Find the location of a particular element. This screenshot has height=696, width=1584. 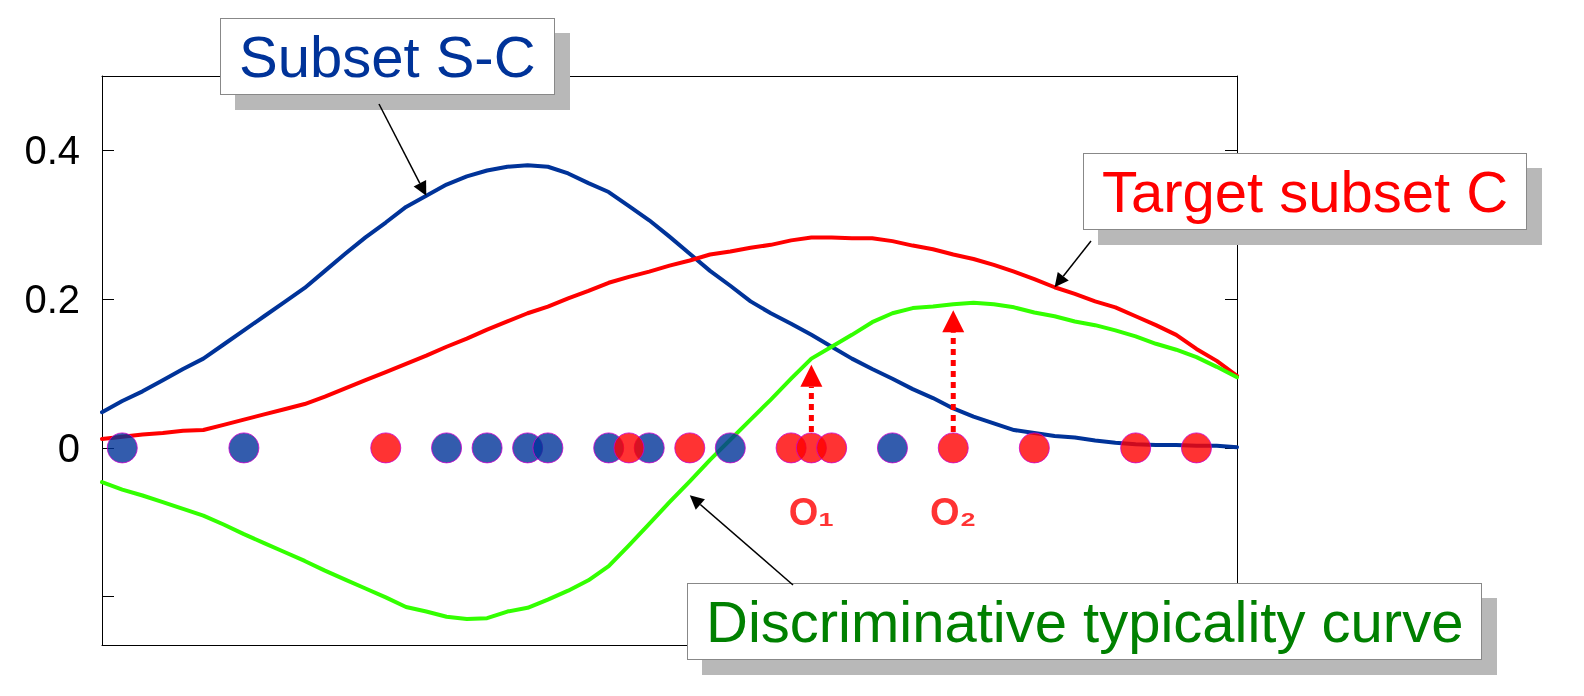

series-label: Discriminative typicality curve is located at coordinates (1085, 621).